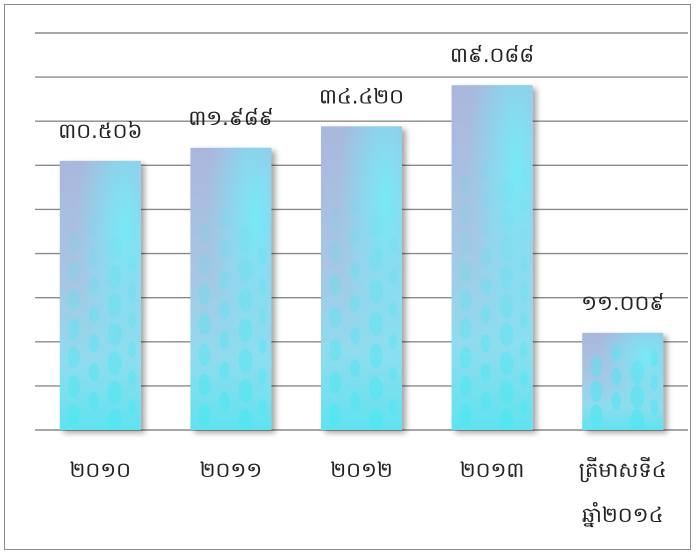 The width and height of the screenshot is (697, 556). I want to click on bar-glow, so click(492, 257).